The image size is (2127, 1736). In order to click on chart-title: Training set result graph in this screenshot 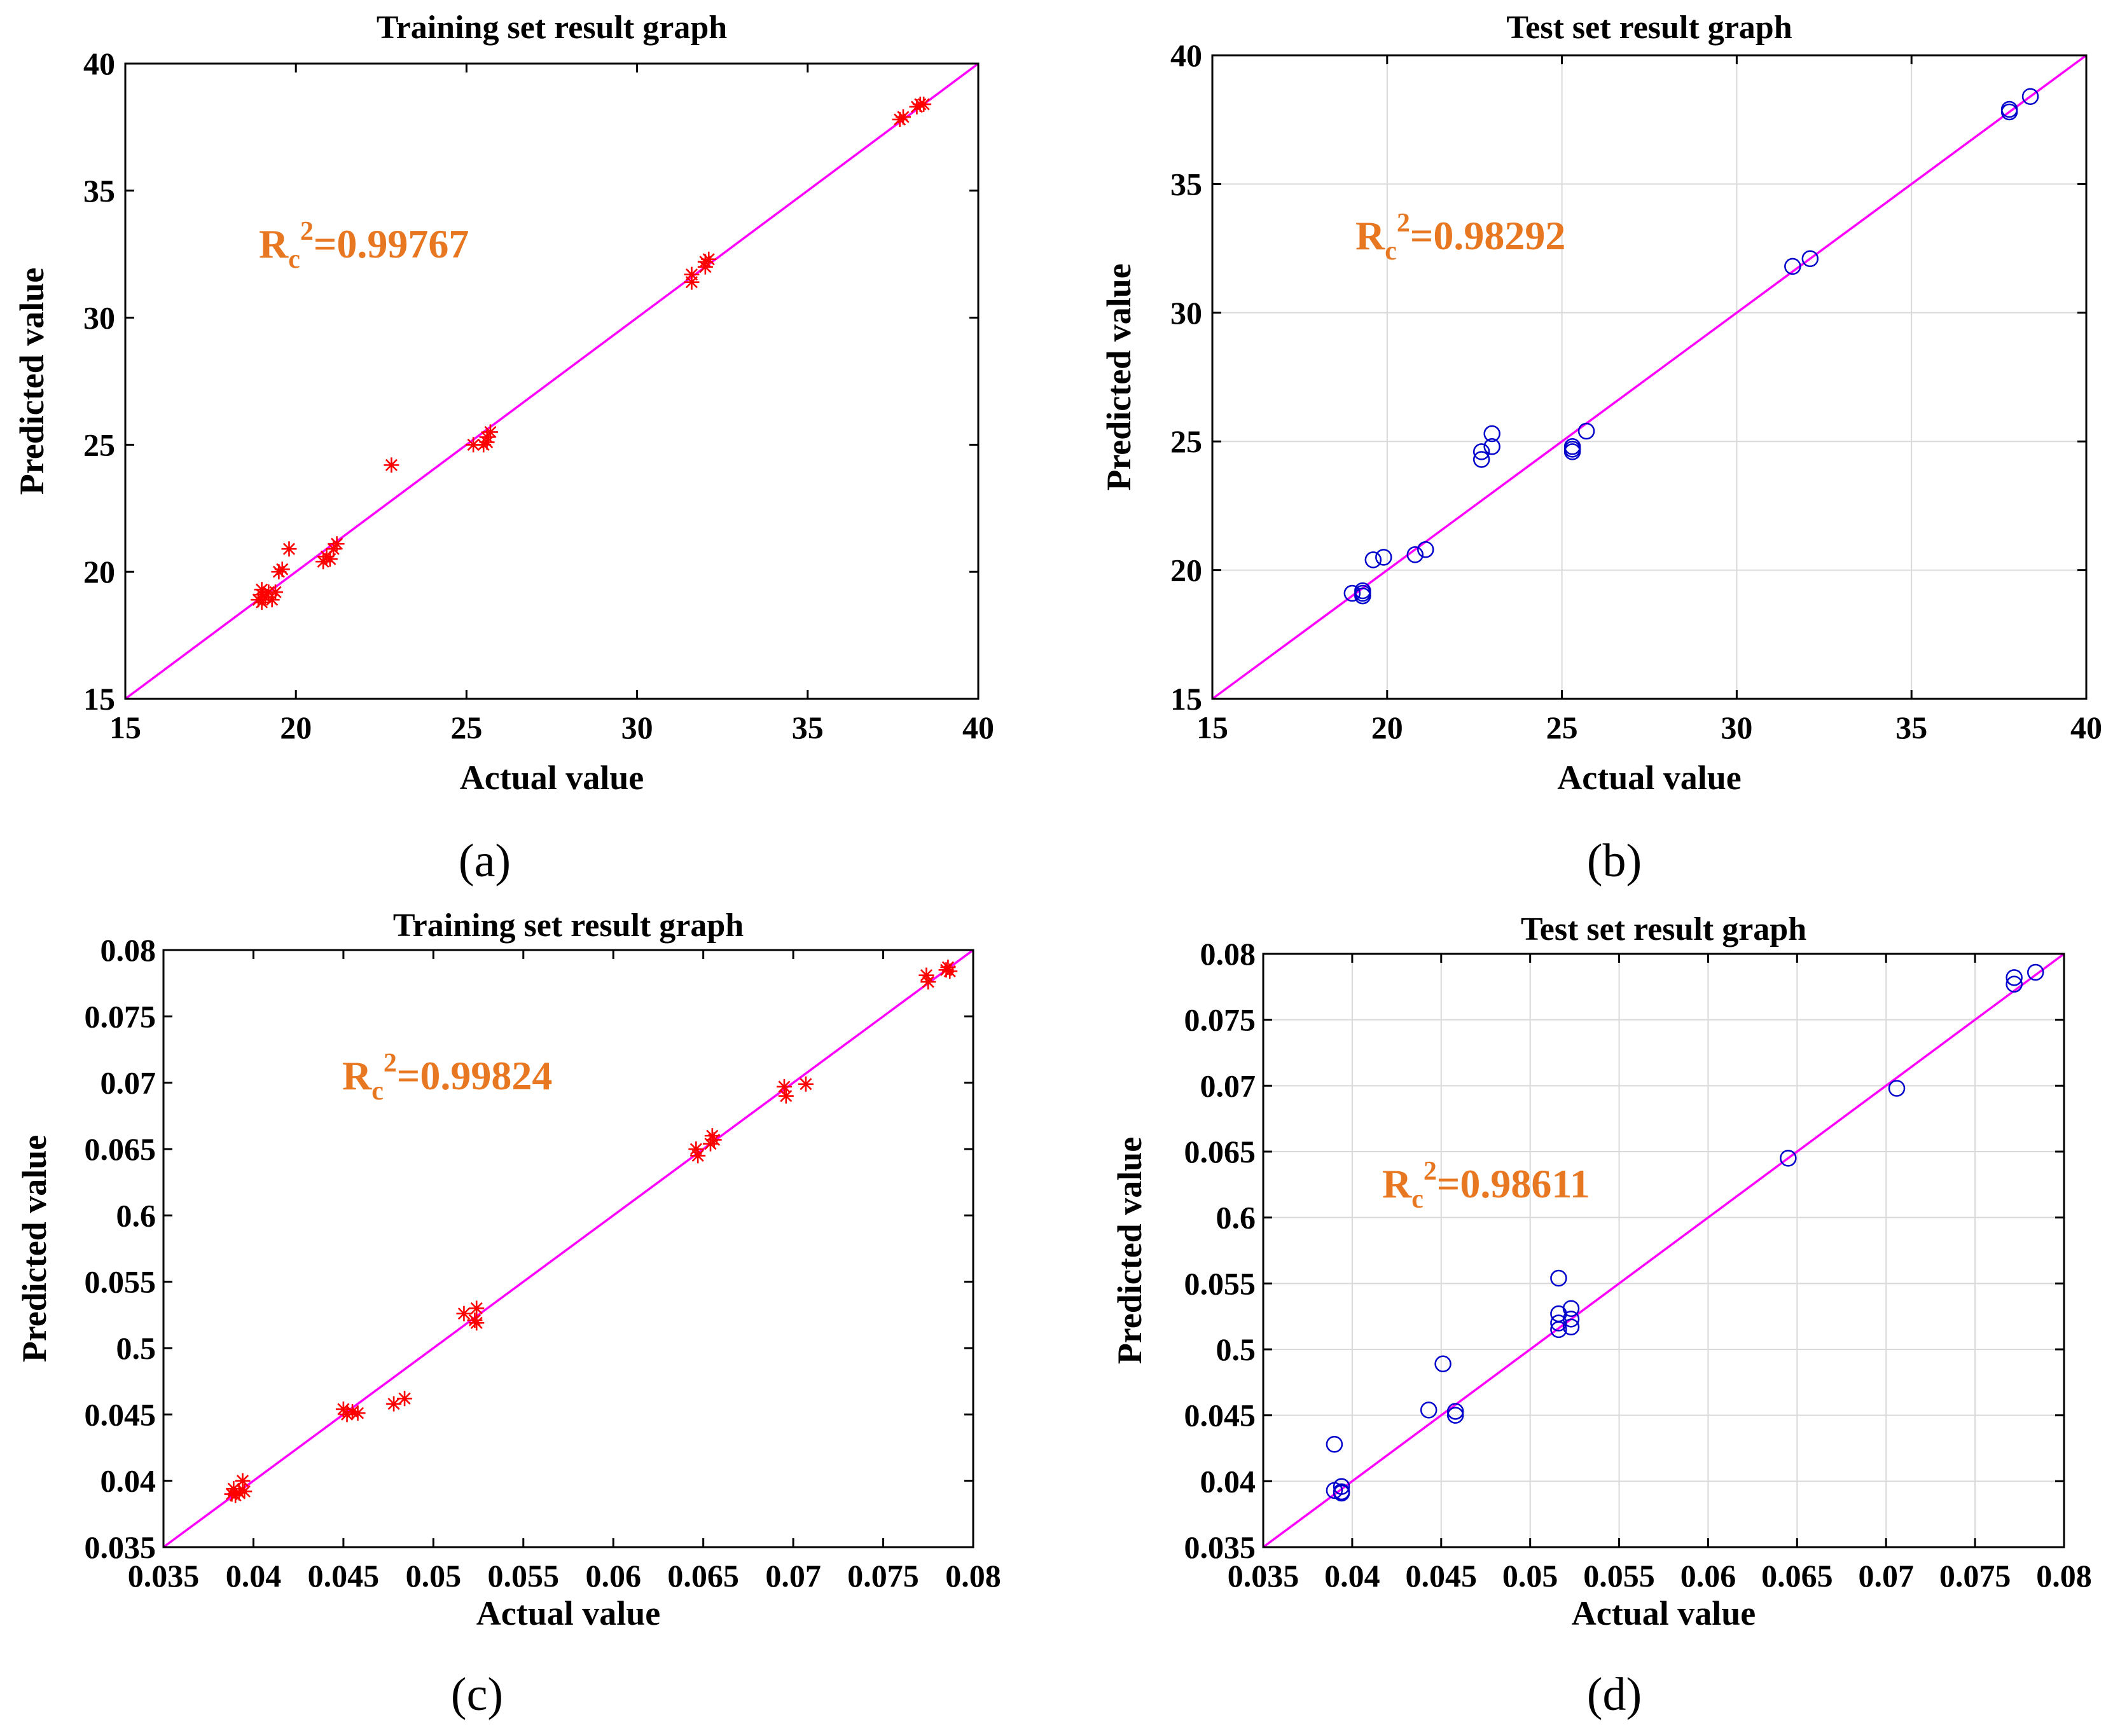, I will do `click(568, 925)`.